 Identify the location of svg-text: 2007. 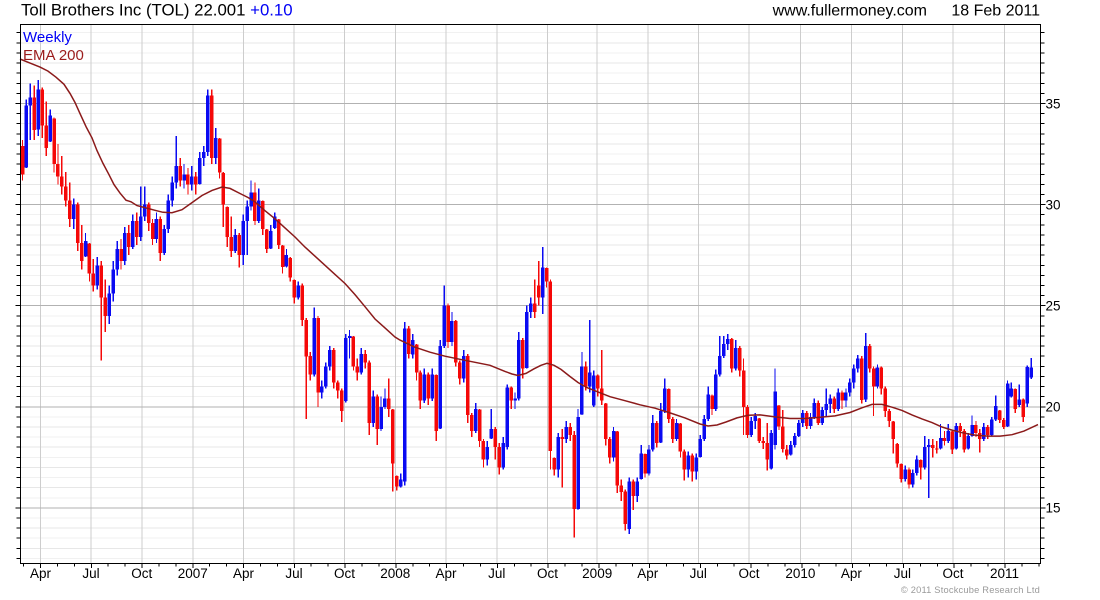
(193, 573).